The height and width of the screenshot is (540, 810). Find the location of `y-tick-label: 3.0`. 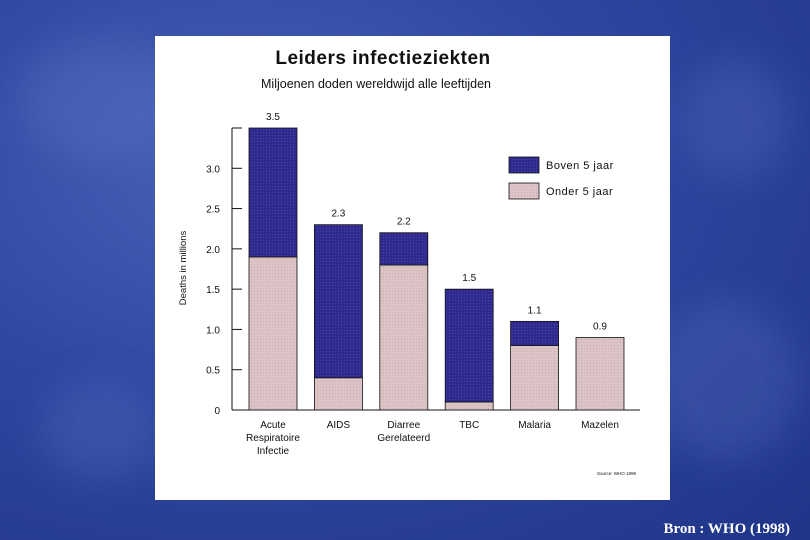

y-tick-label: 3.0 is located at coordinates (213, 169).